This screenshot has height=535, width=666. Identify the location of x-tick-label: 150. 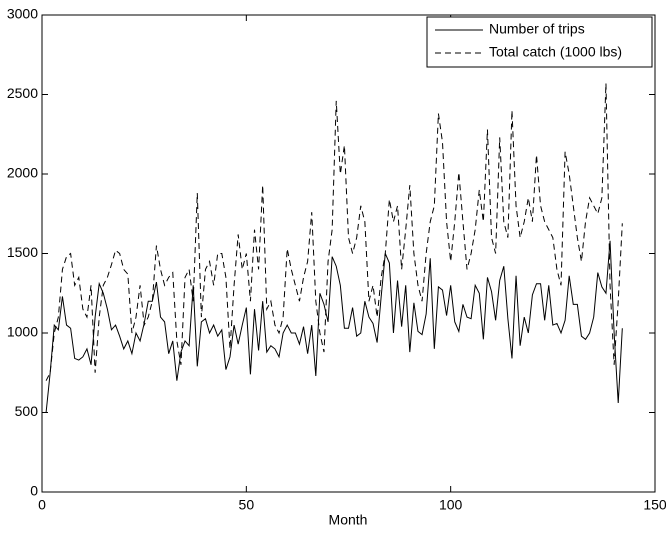
(654, 505).